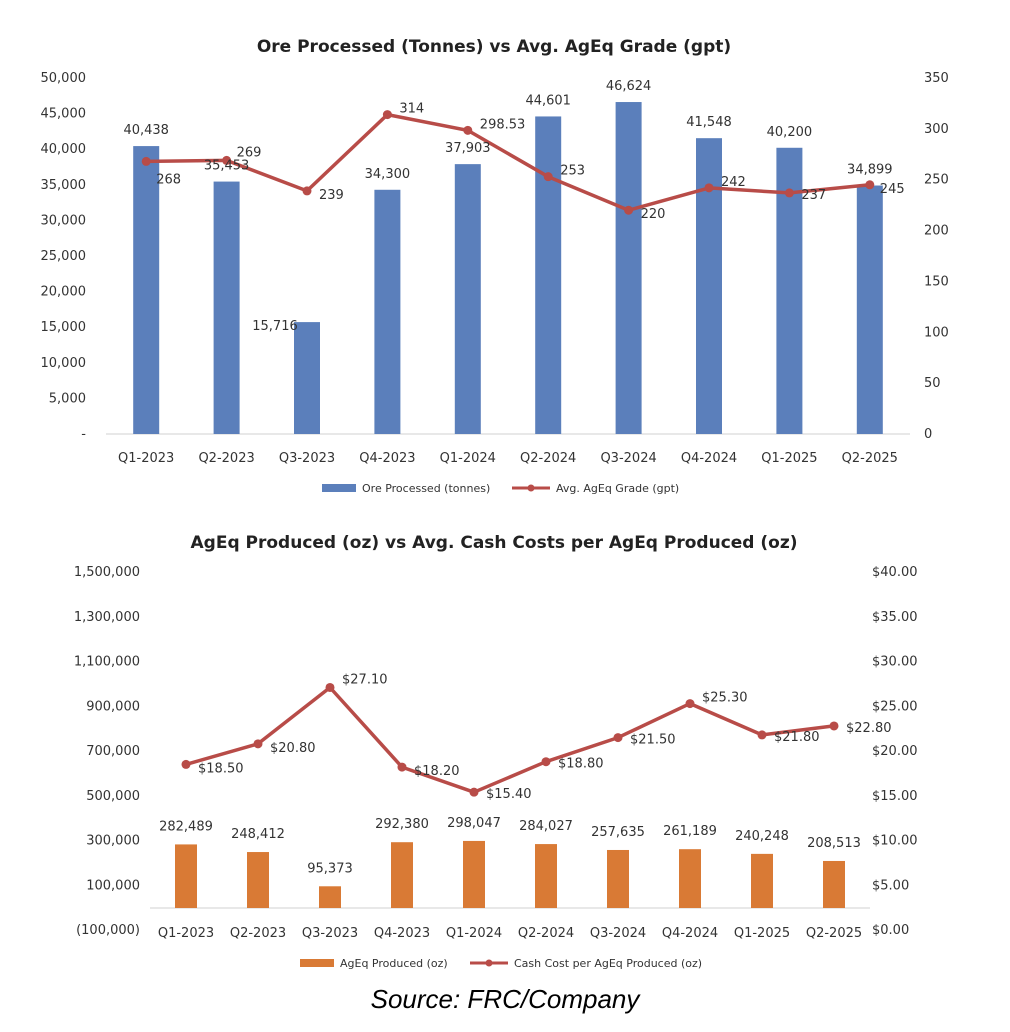 The width and height of the screenshot is (1010, 1032). What do you see at coordinates (468, 148) in the screenshot?
I see `bar-data-label: 37,903` at bounding box center [468, 148].